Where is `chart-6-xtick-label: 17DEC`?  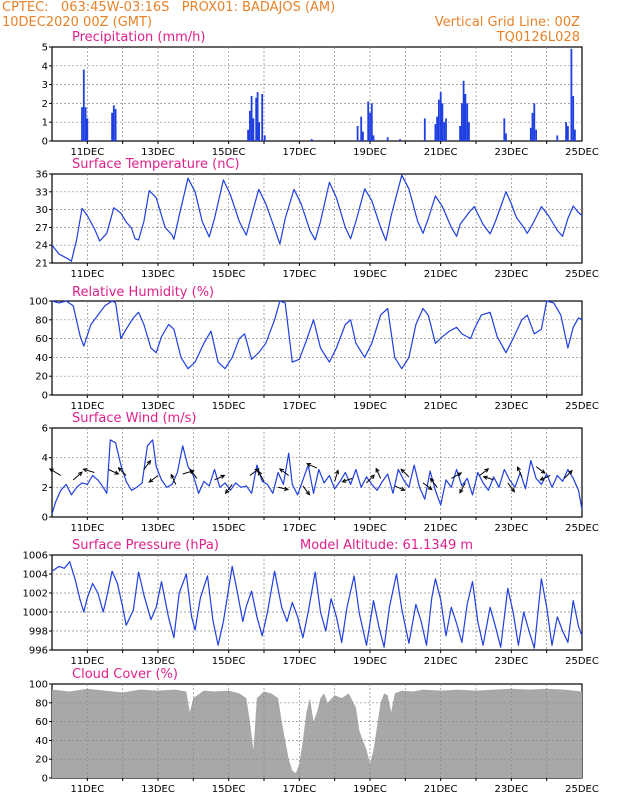 chart-6-xtick-label: 17DEC is located at coordinates (299, 789).